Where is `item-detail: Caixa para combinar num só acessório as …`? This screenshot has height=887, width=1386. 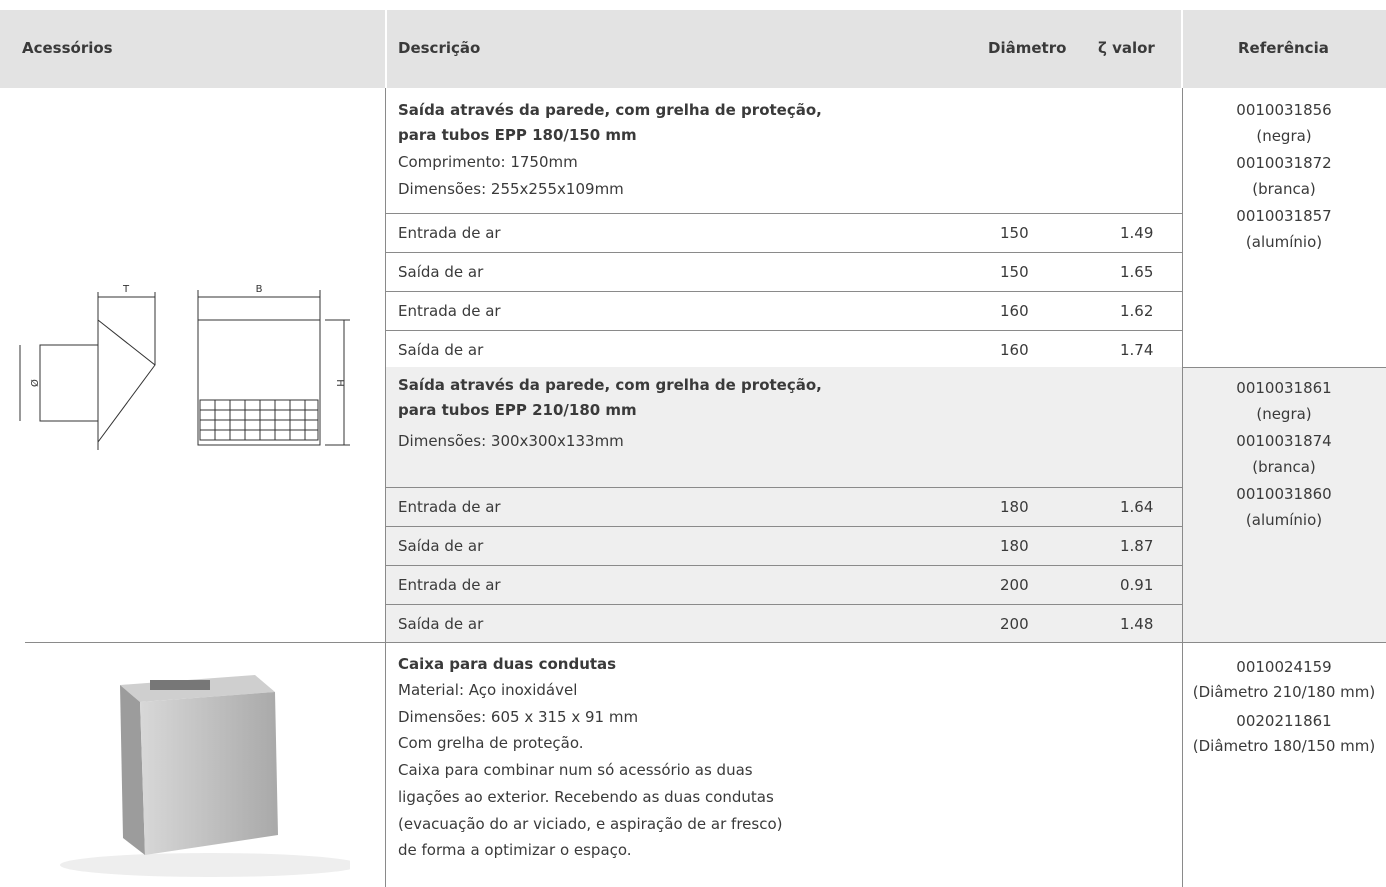
item-detail: Caixa para combinar num só acessório as … is located at coordinates (575, 770).